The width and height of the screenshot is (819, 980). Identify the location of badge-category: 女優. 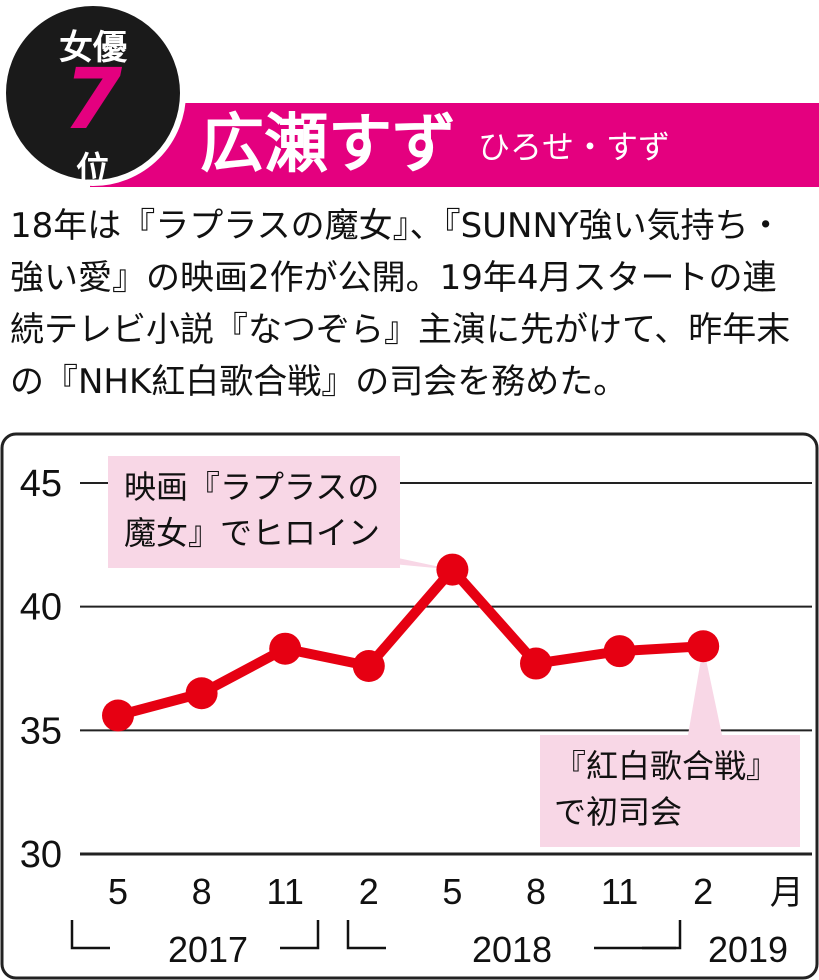
(93, 48).